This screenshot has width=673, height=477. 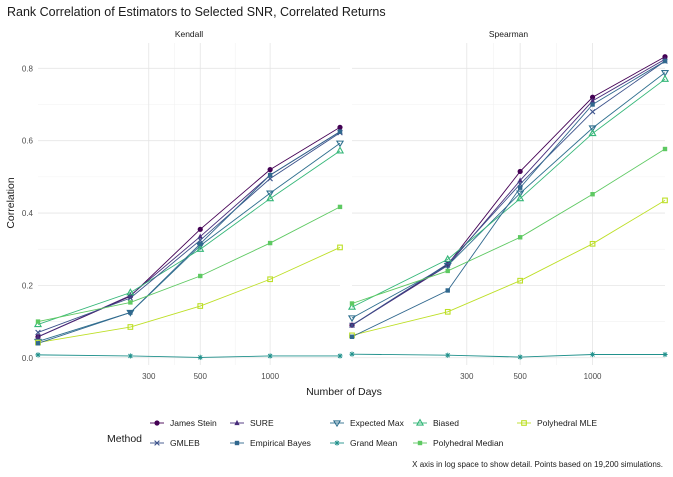 I want to click on legend-label: Polyhedral Median, so click(x=468, y=443).